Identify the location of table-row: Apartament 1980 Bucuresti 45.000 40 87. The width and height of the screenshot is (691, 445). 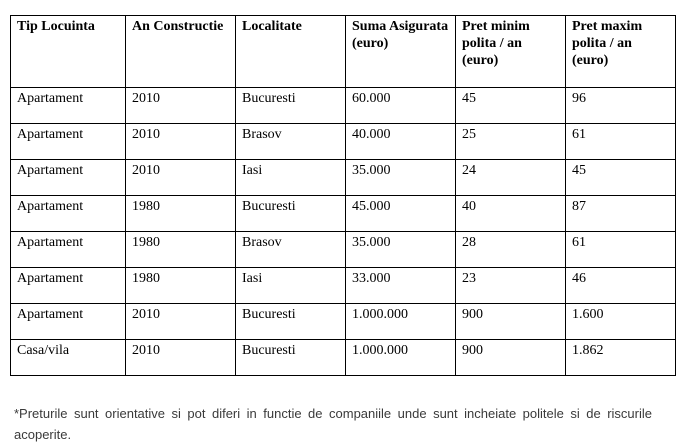
(343, 213).